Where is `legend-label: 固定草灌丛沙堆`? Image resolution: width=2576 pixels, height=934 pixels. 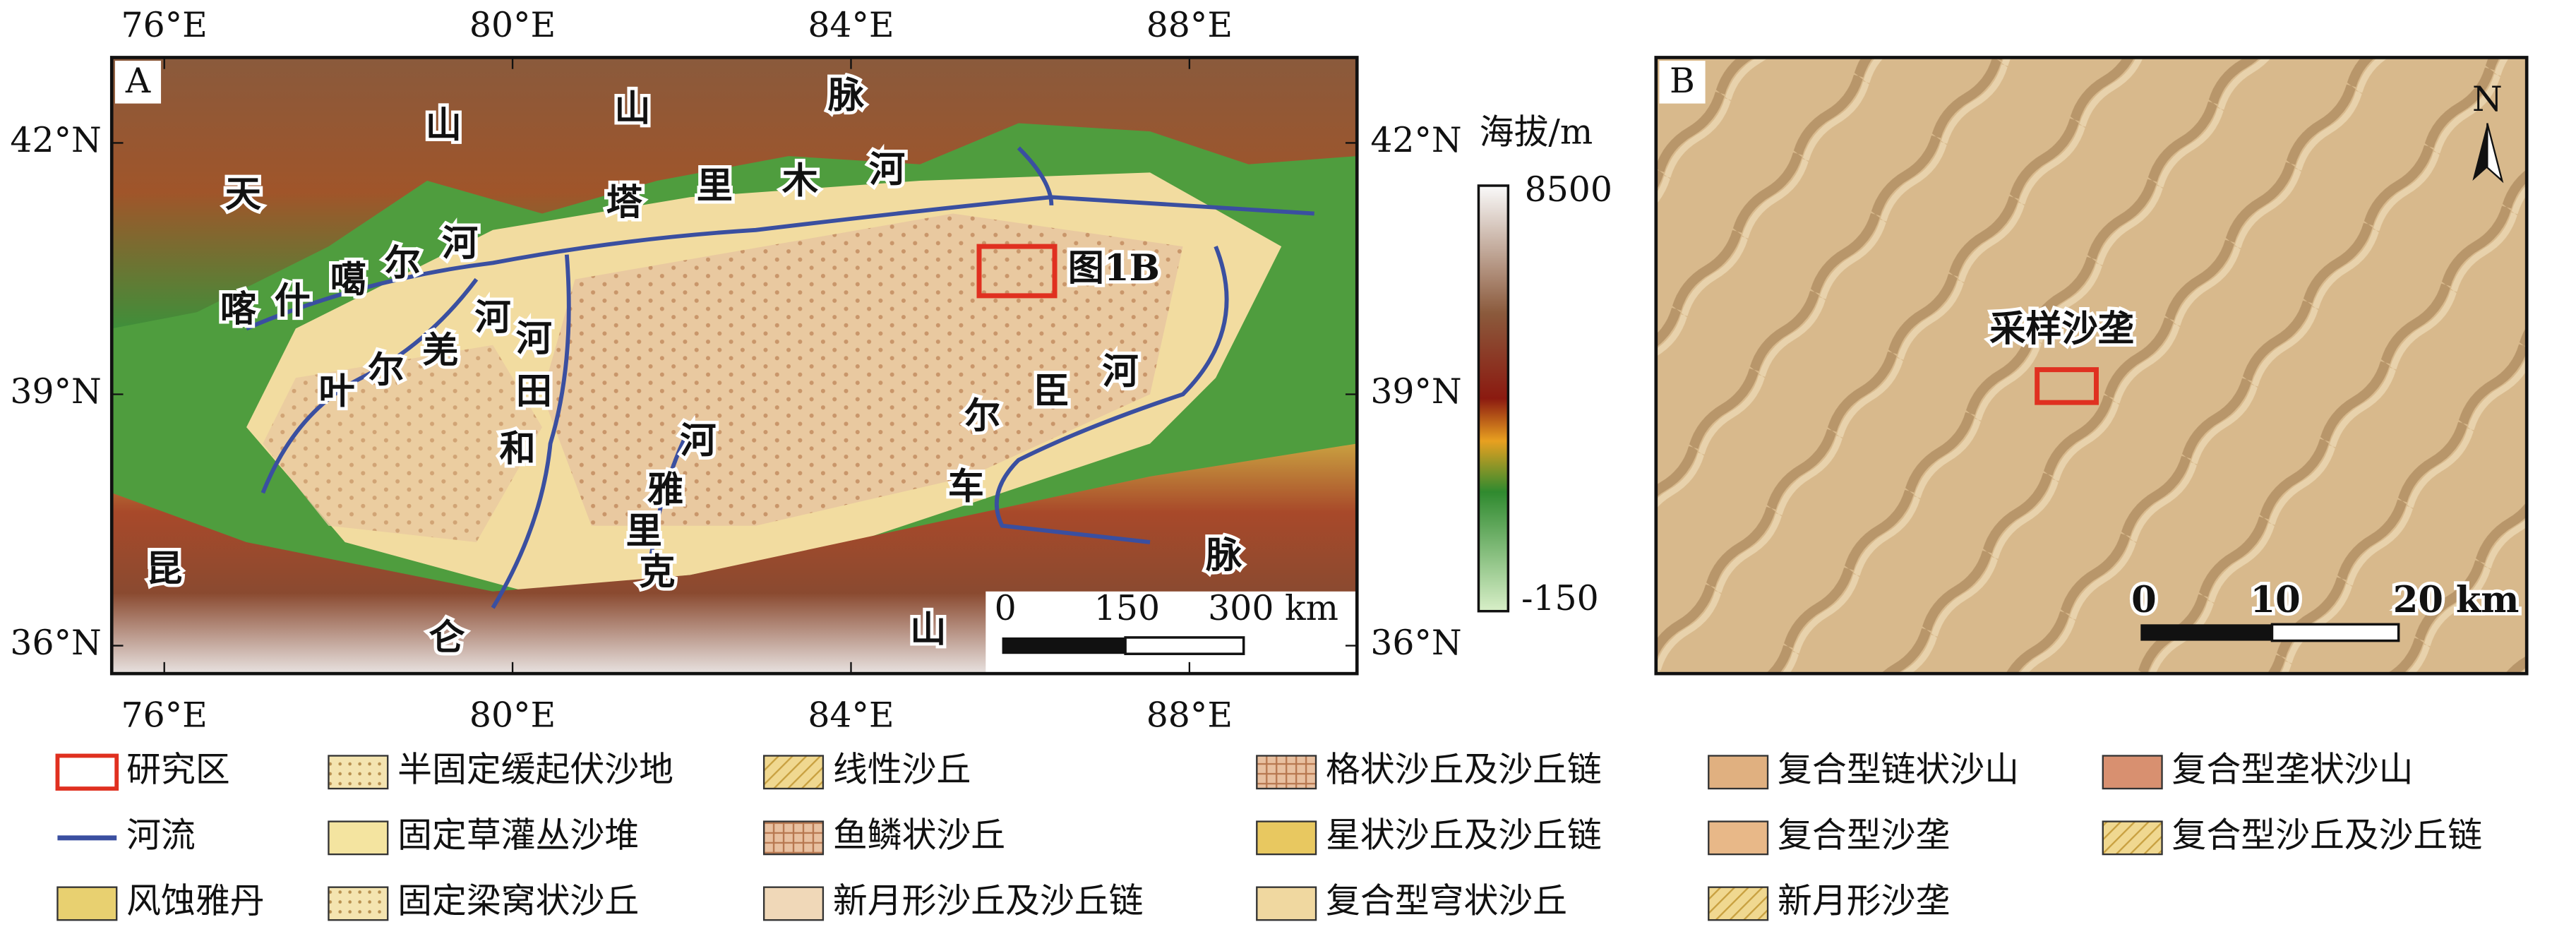
legend-label: 固定草灌丛沙堆 is located at coordinates (518, 835).